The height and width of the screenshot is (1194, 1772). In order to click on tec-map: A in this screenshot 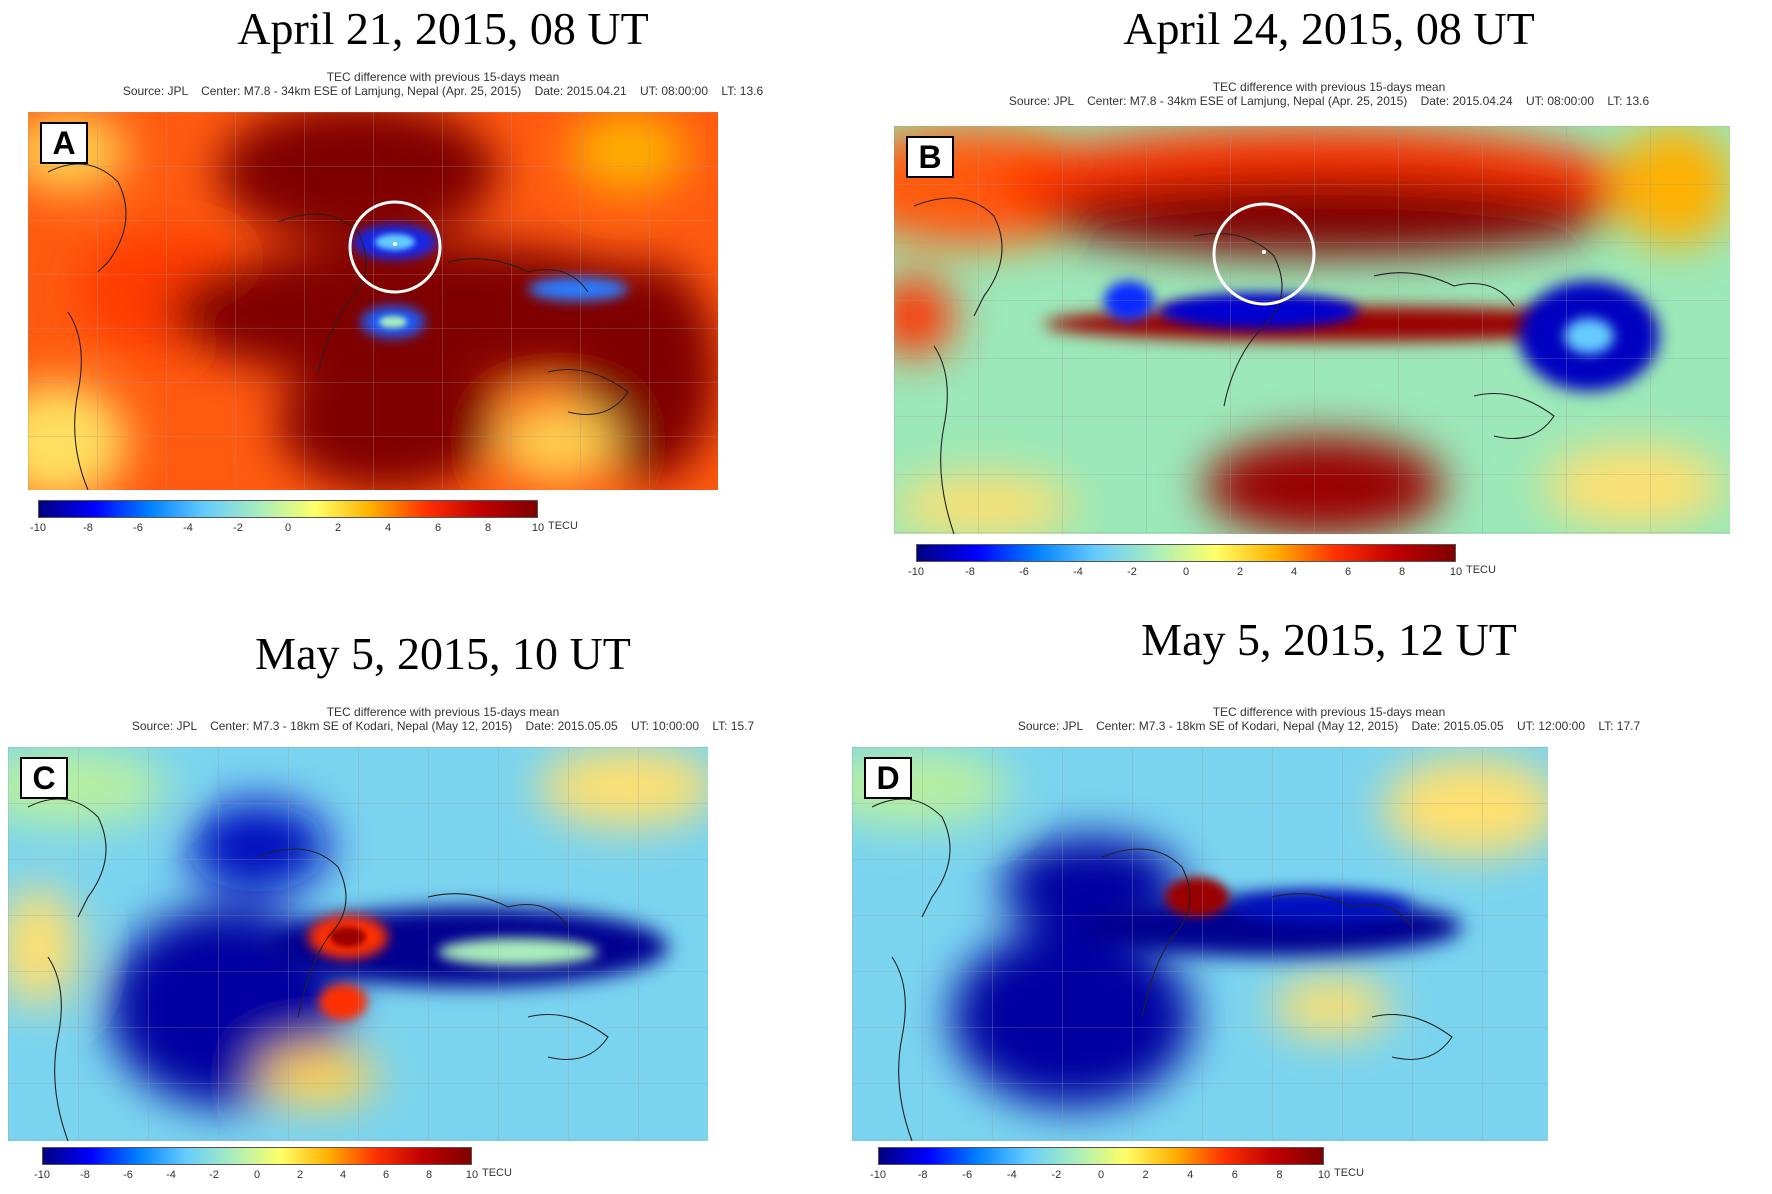, I will do `click(373, 301)`.